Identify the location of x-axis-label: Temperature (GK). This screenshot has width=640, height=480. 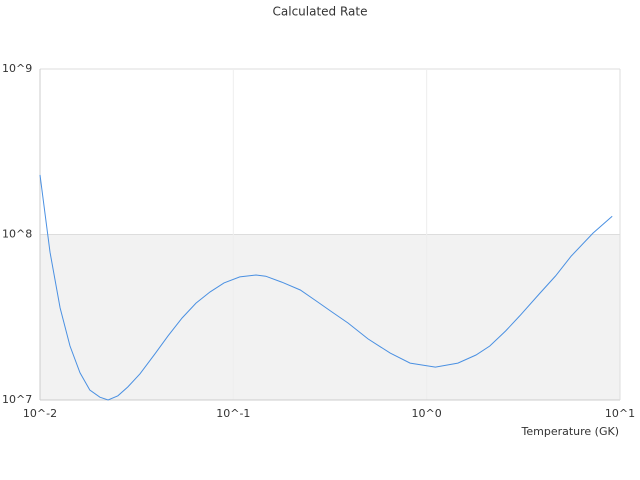
(570, 431).